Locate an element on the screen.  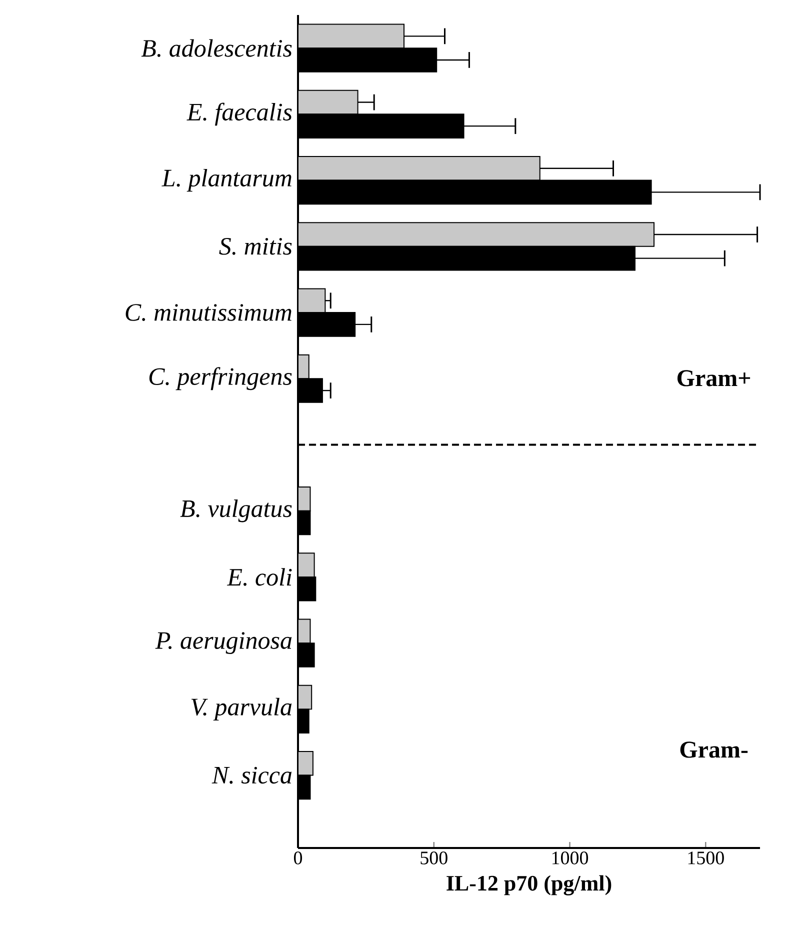
annotation: Gram- is located at coordinates (714, 750).